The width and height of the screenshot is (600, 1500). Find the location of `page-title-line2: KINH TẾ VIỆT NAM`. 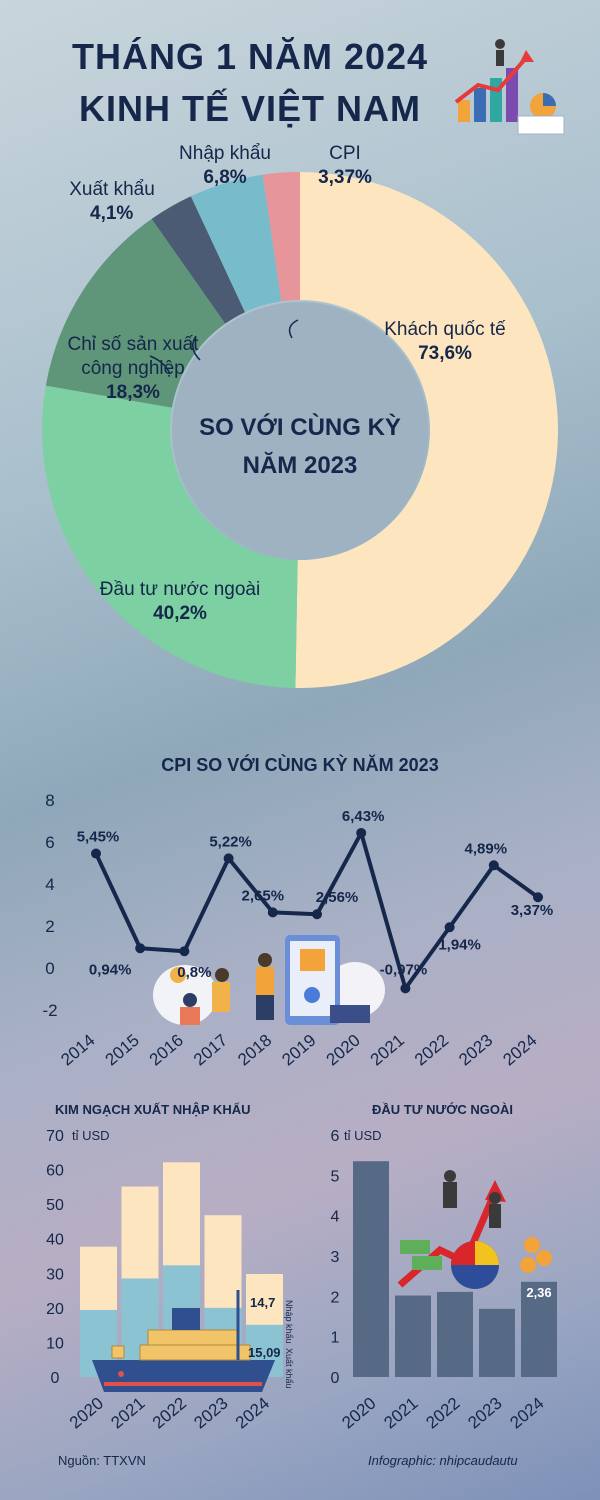

page-title-line2: KINH TẾ VIỆT NAM is located at coordinates (249, 108).